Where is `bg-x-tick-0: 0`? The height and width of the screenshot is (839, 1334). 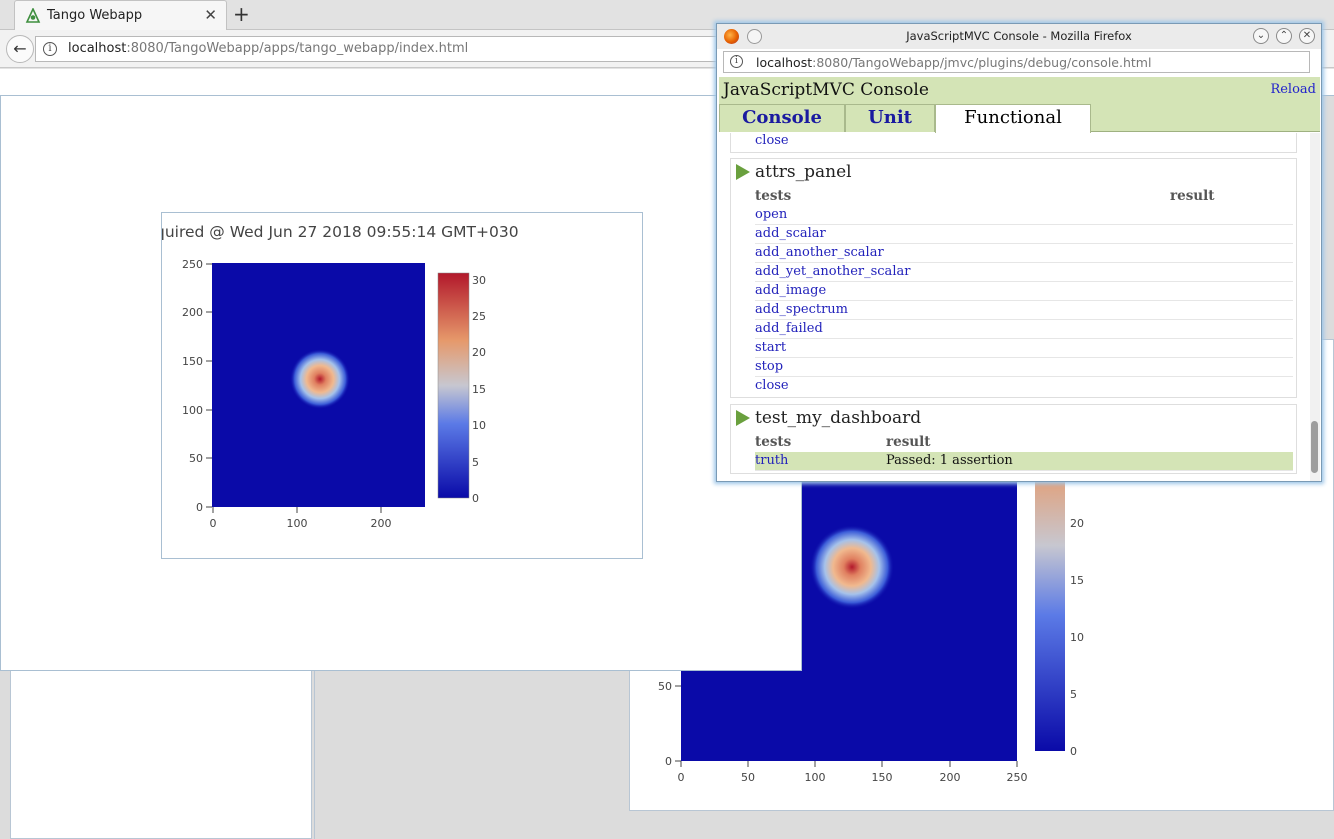 bg-x-tick-0: 0 is located at coordinates (681, 777).